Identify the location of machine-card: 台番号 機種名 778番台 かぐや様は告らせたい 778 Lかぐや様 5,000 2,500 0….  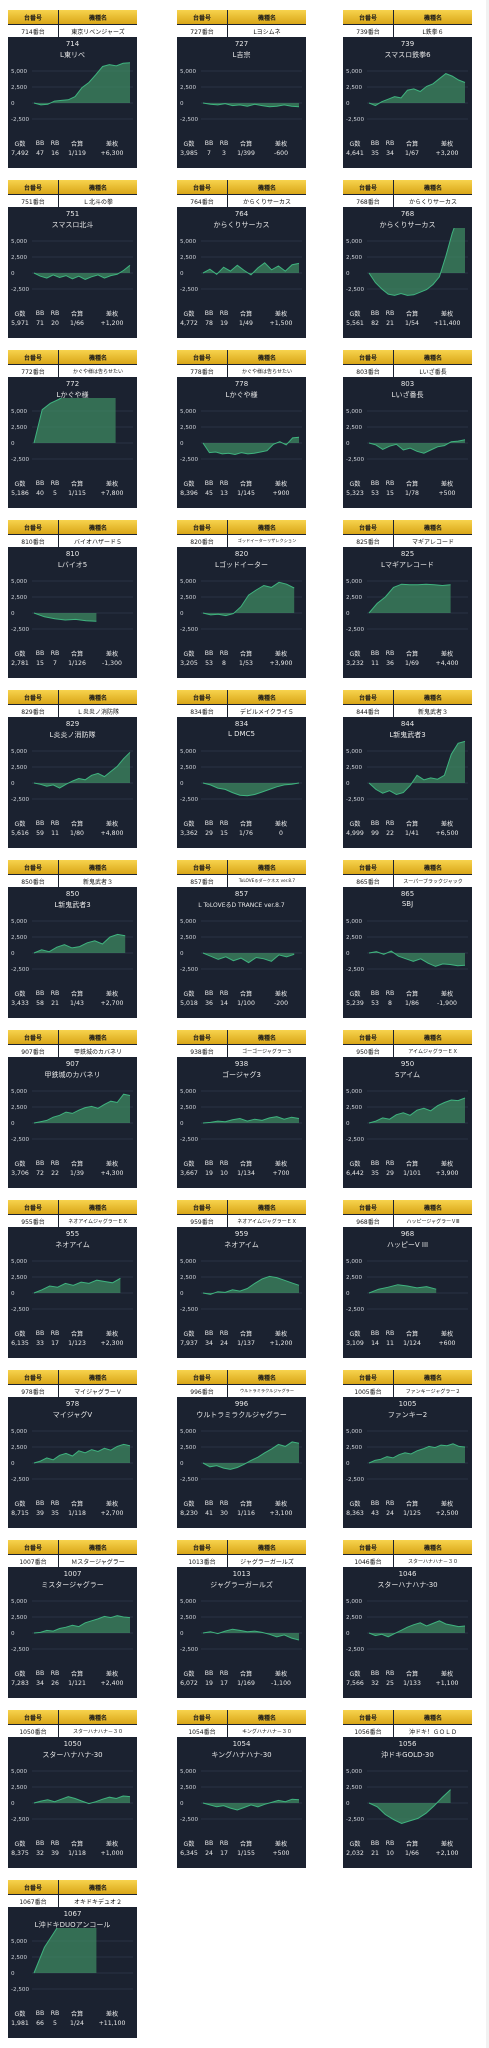
(241, 429).